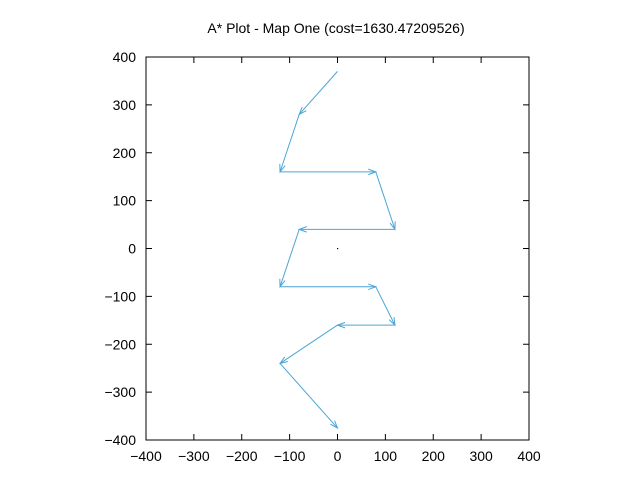  I want to click on series-layer, so click(337, 250).